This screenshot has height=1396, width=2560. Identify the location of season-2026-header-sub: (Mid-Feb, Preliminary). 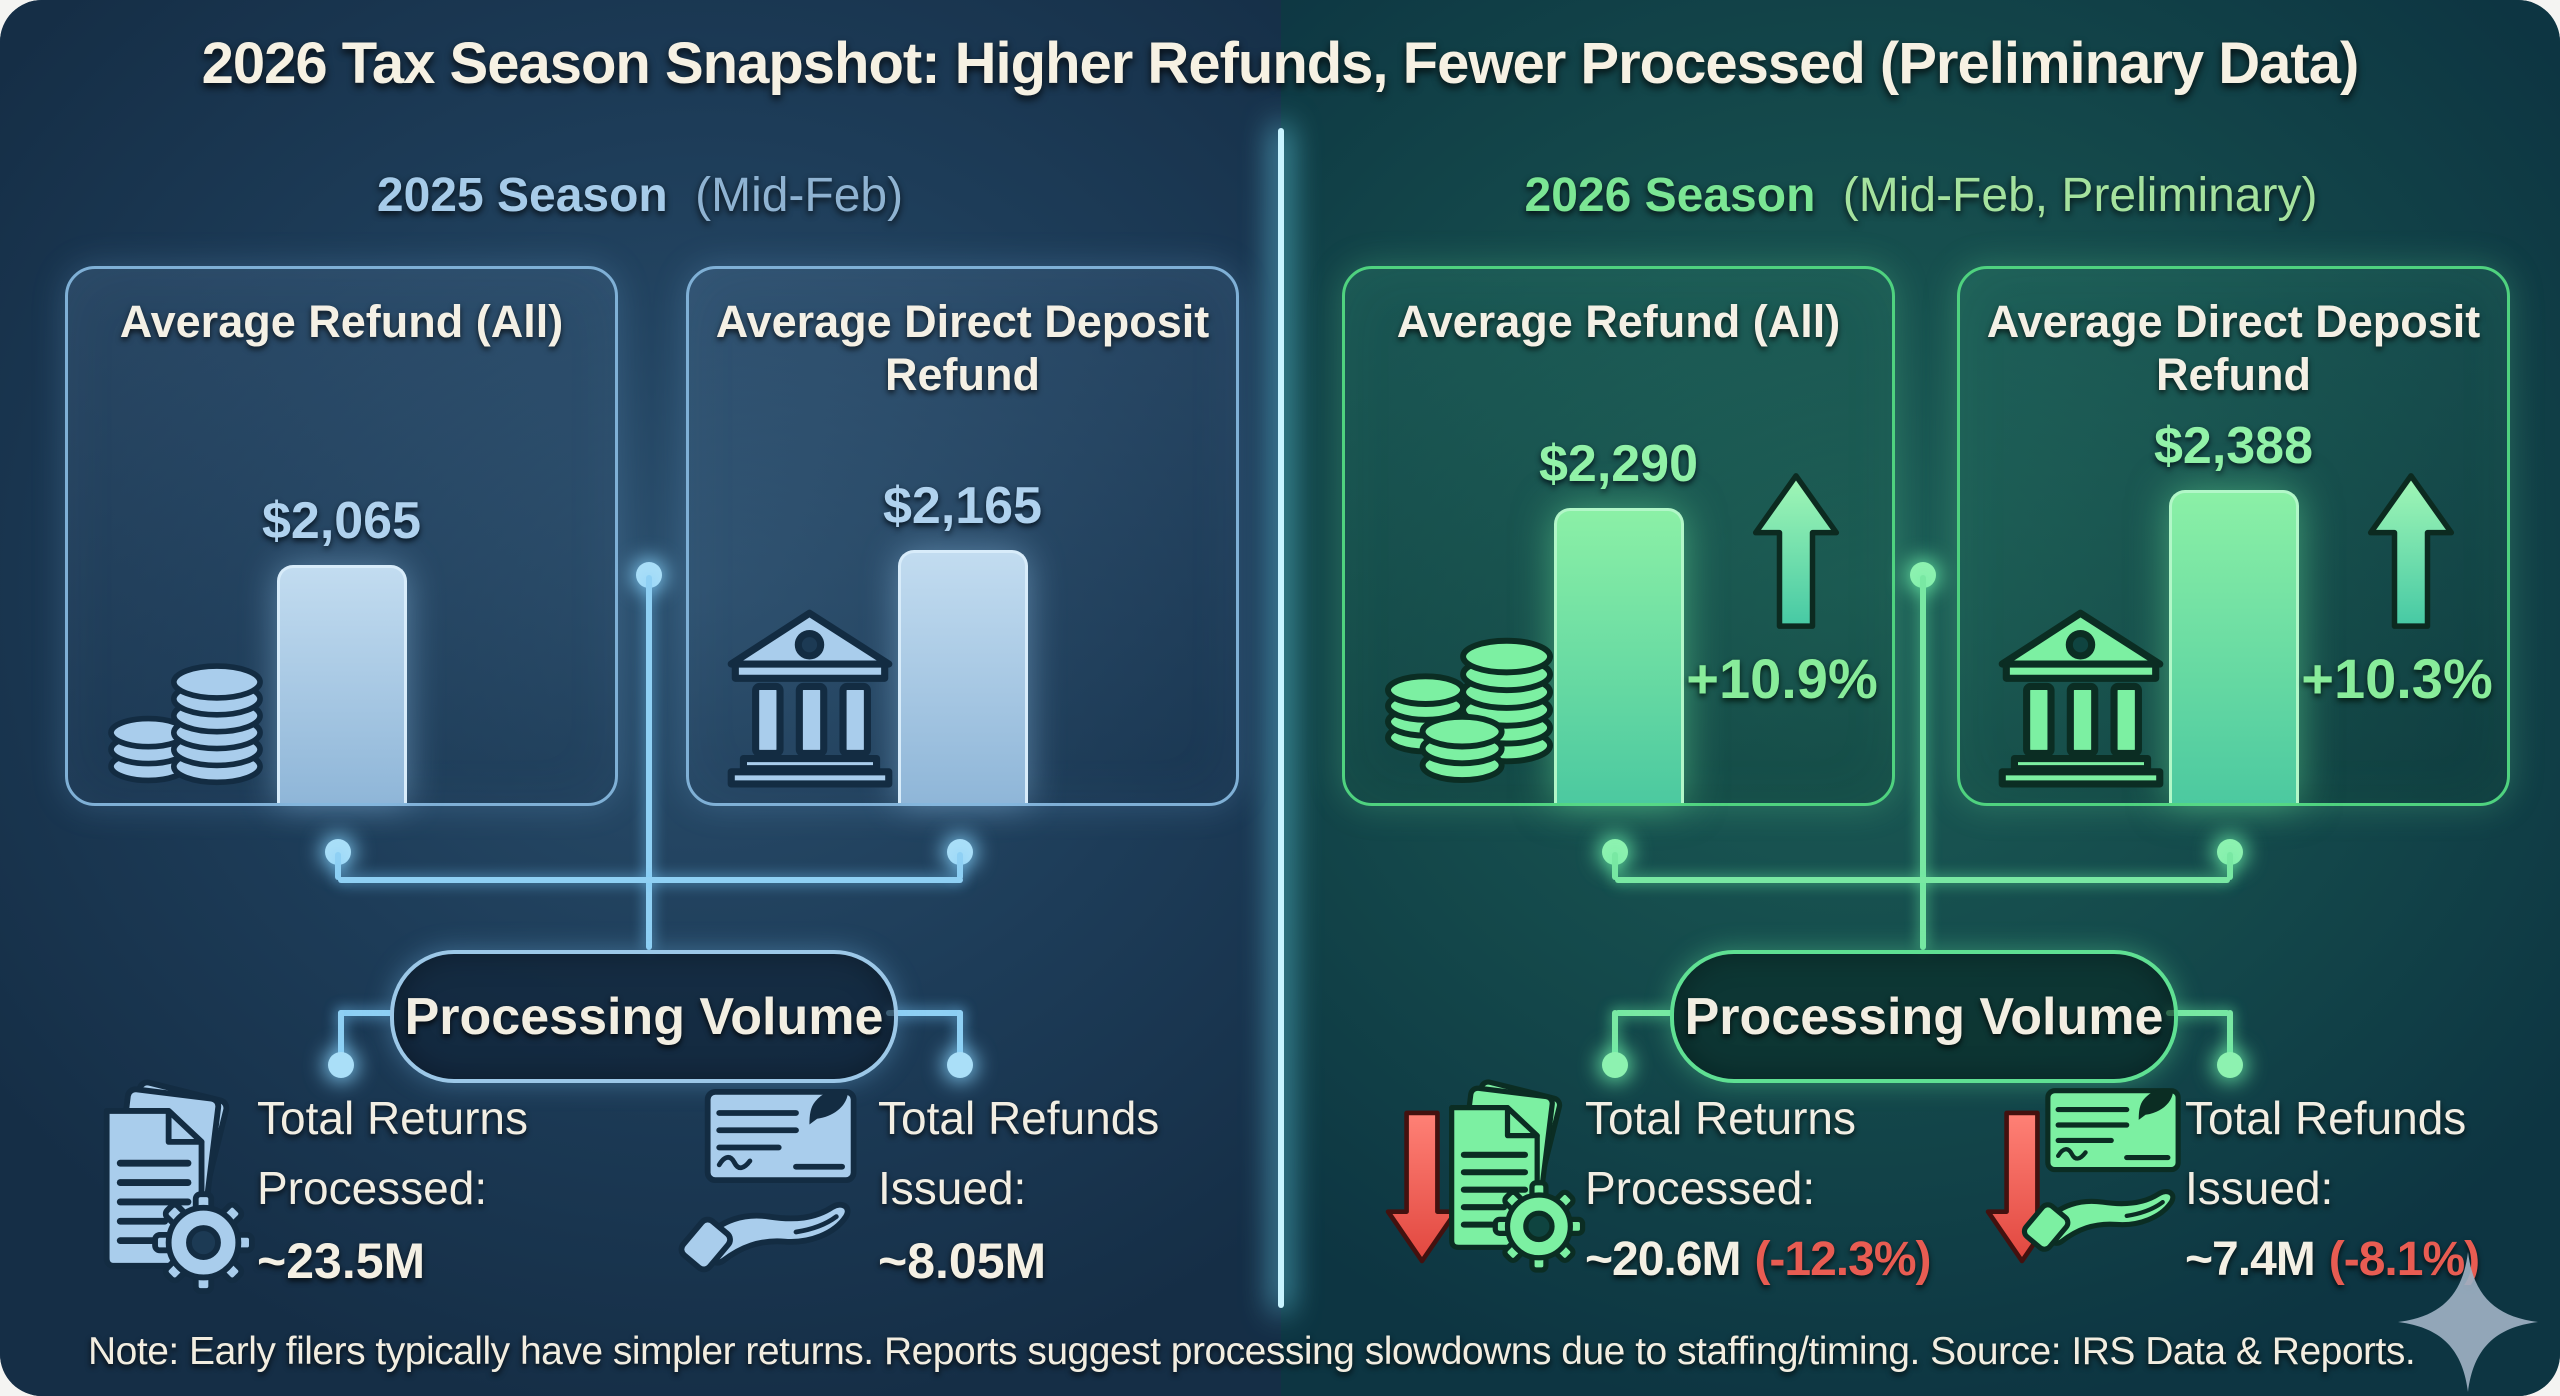
(2080, 195).